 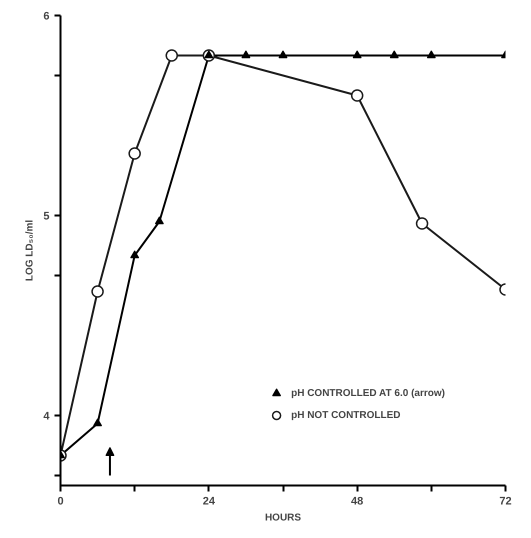 I want to click on x-tick-label: 24, so click(x=209, y=502).